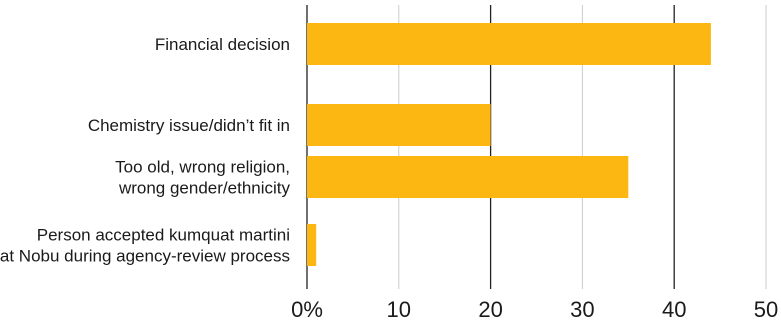  Describe the element at coordinates (307, 309) in the screenshot. I see `tick-label-0: 0%` at that location.